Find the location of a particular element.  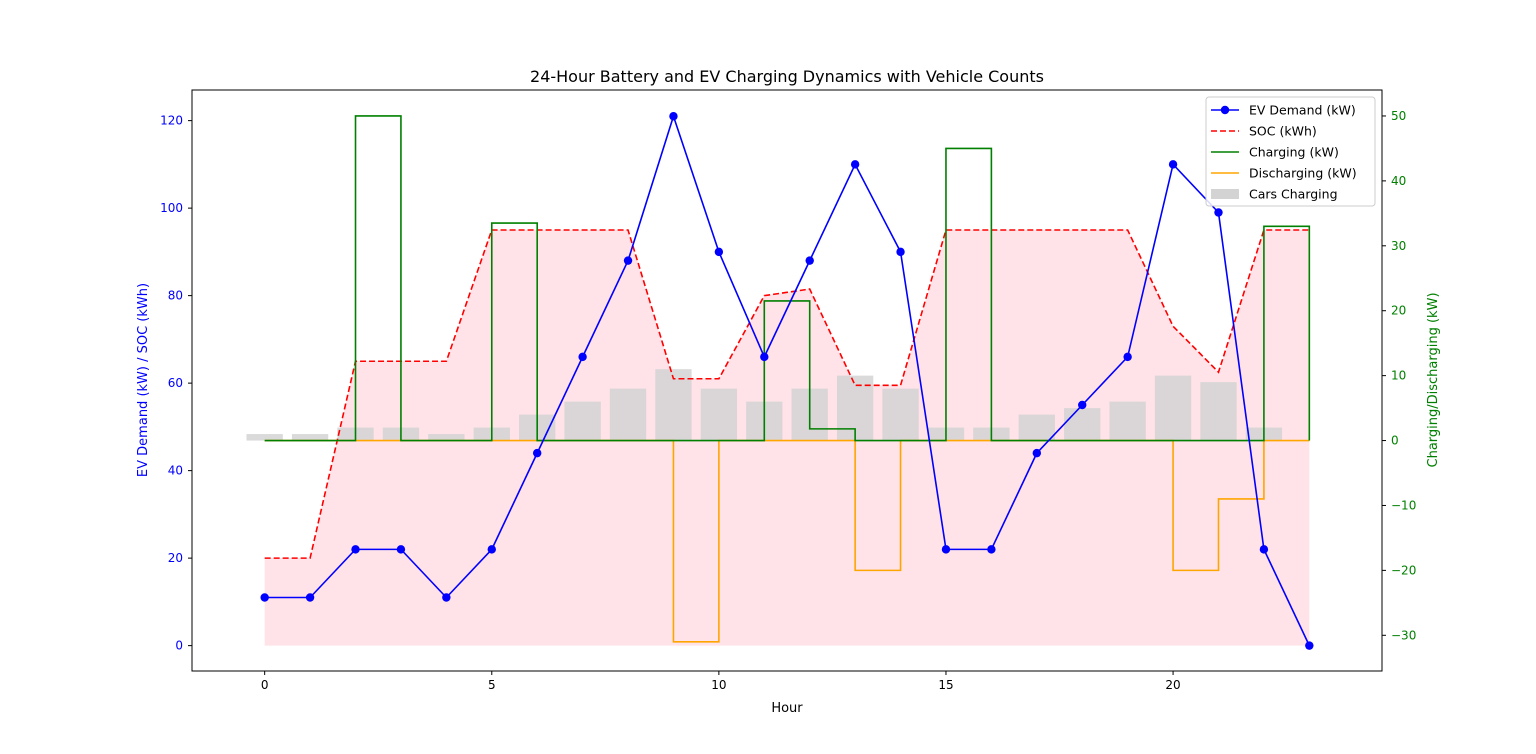

legend-label: SOC (kWh) is located at coordinates (1283, 131).